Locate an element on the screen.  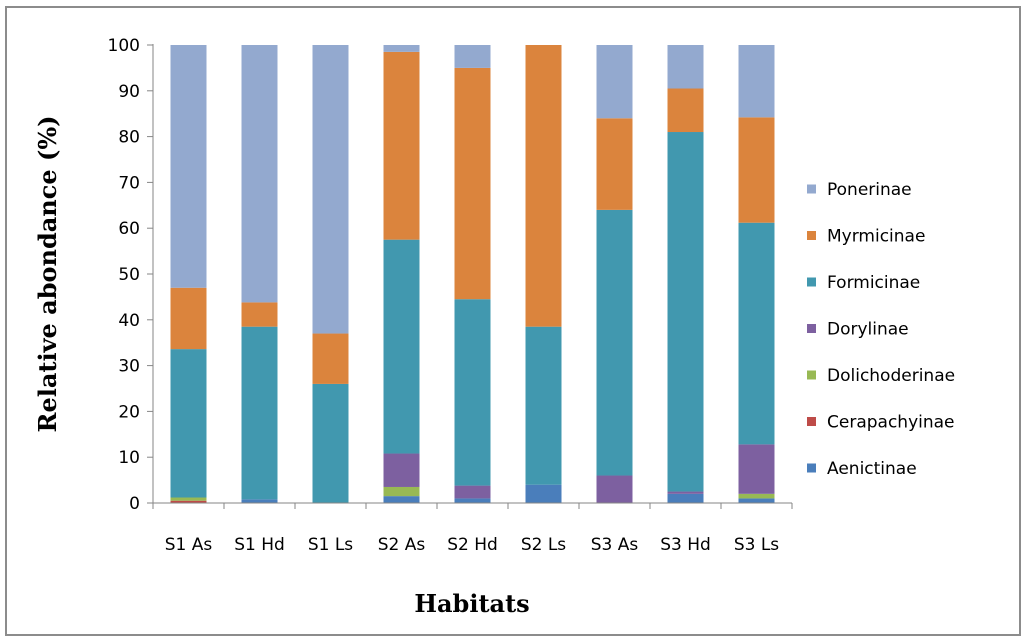
bar-segment-myrmicinae-s1-as is located at coordinates (188, 318).